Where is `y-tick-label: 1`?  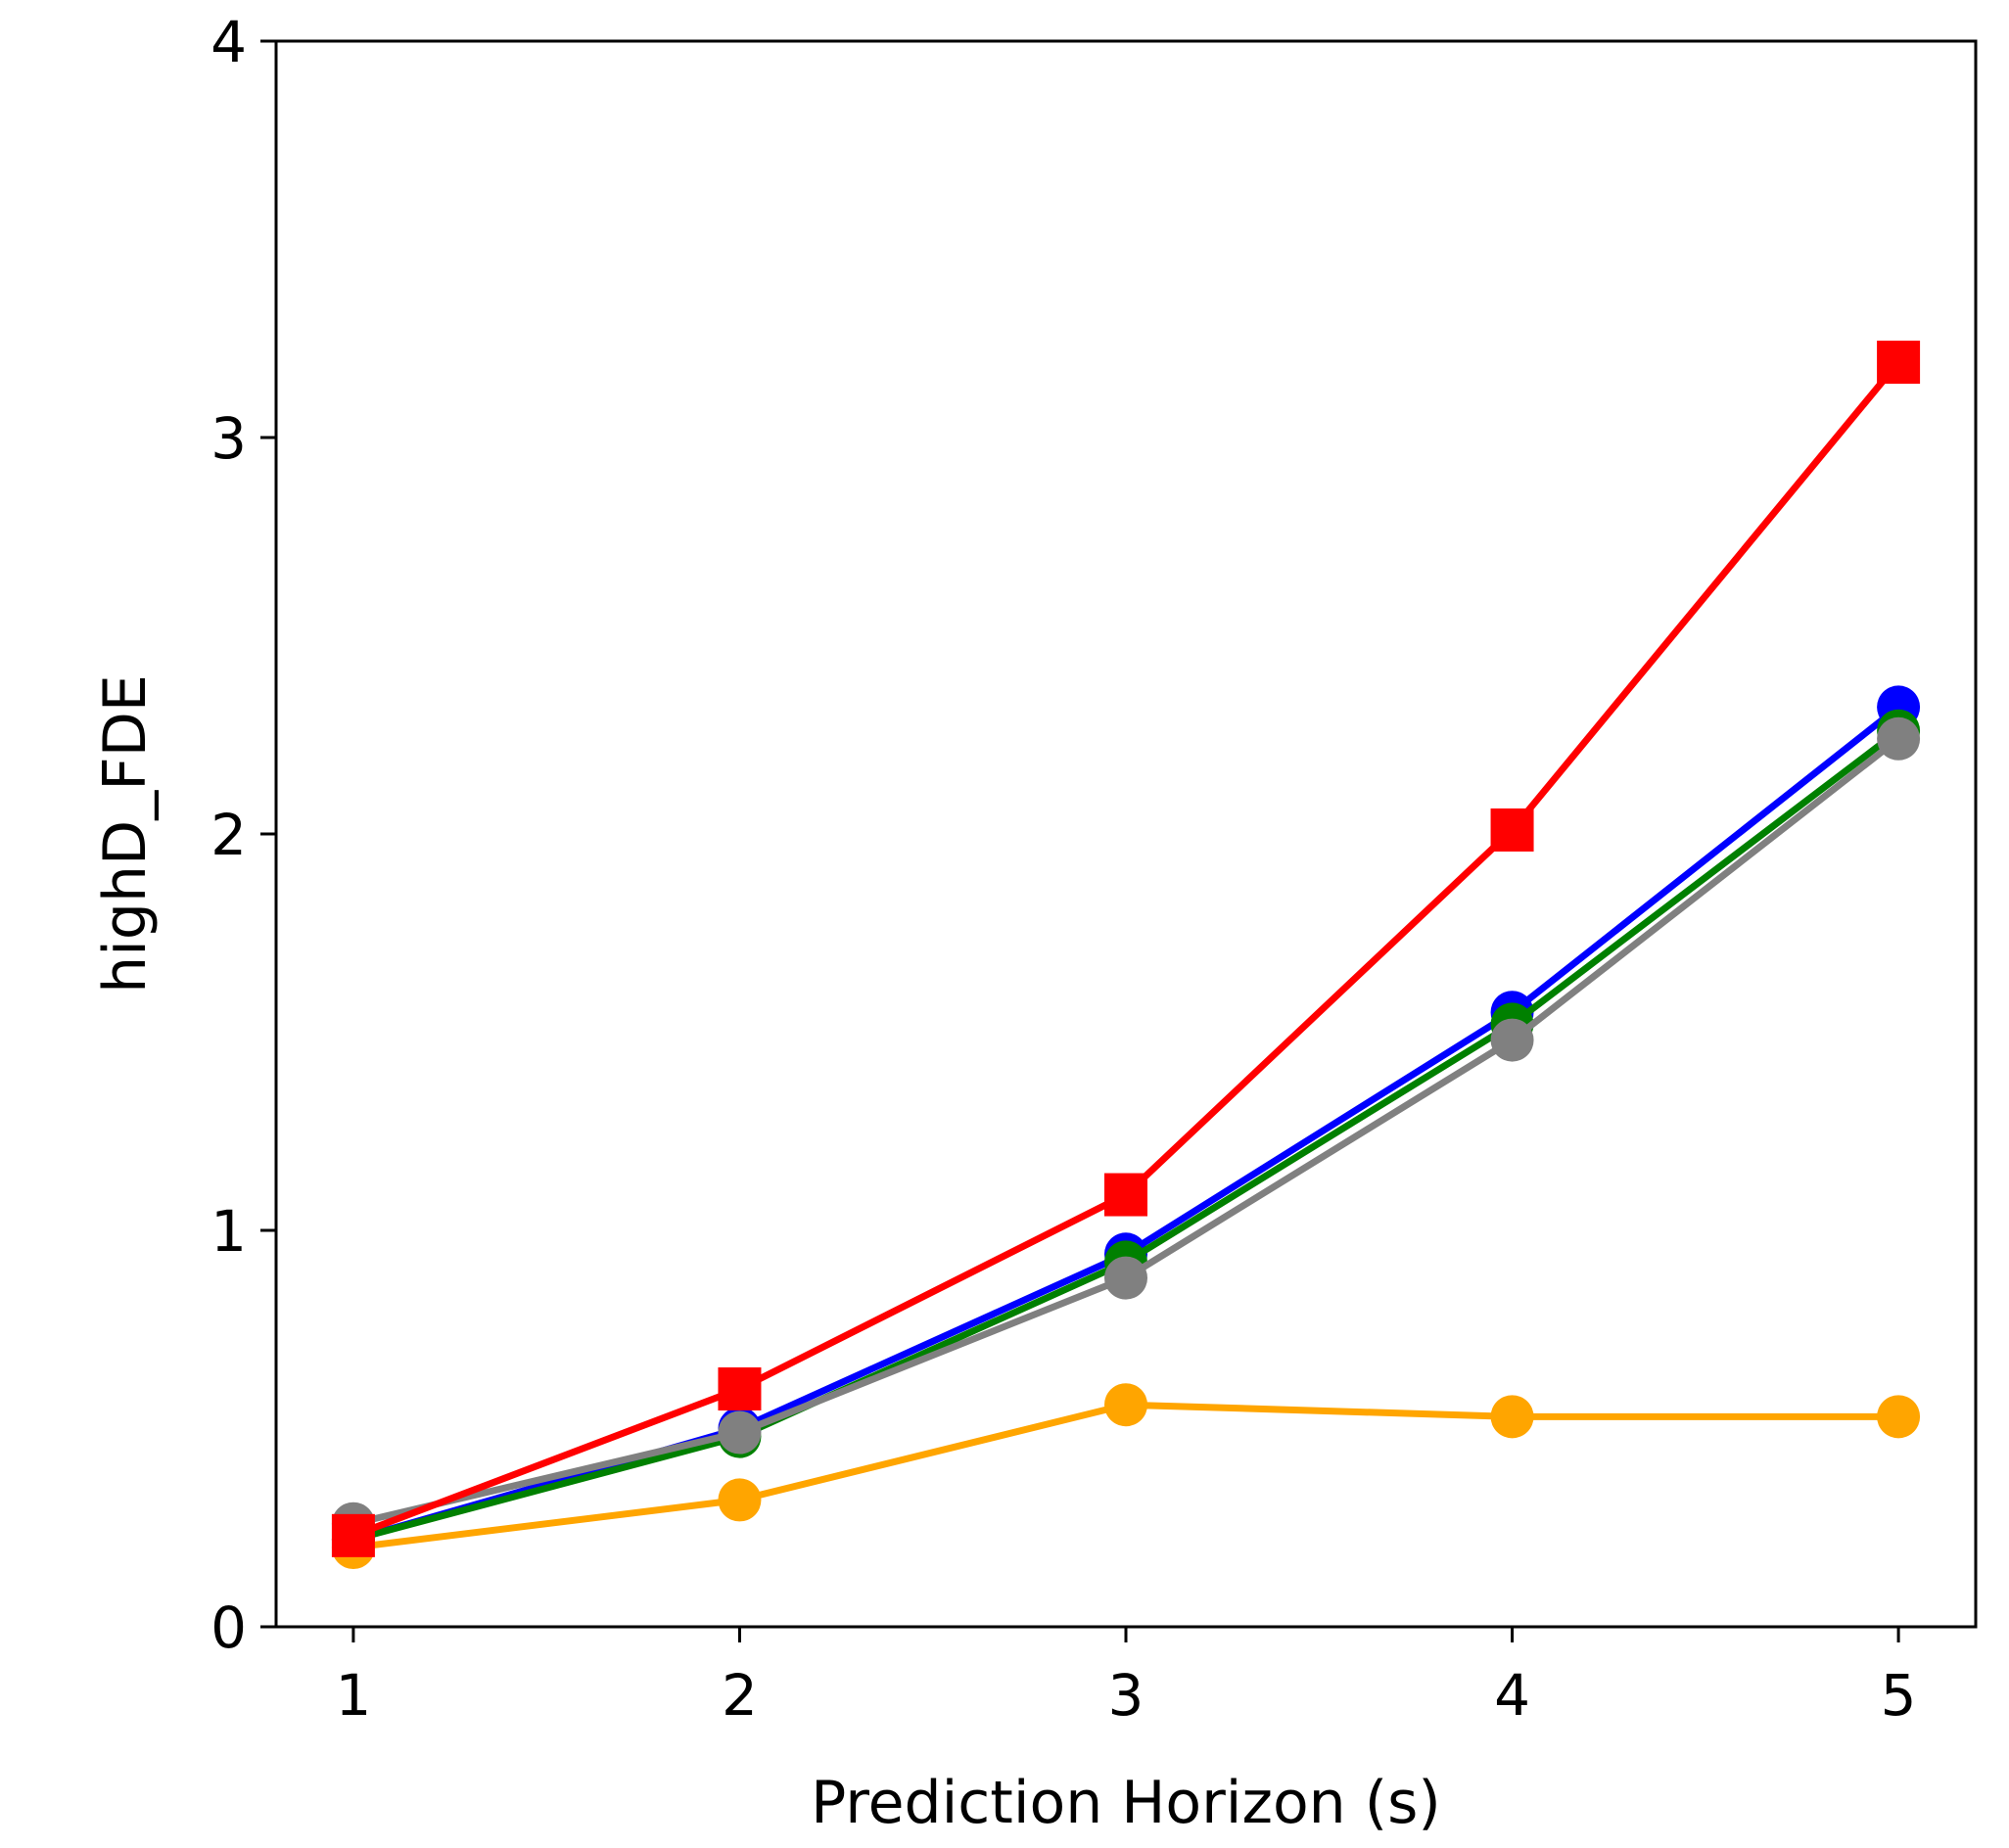
y-tick-label: 1 is located at coordinates (228, 1231).